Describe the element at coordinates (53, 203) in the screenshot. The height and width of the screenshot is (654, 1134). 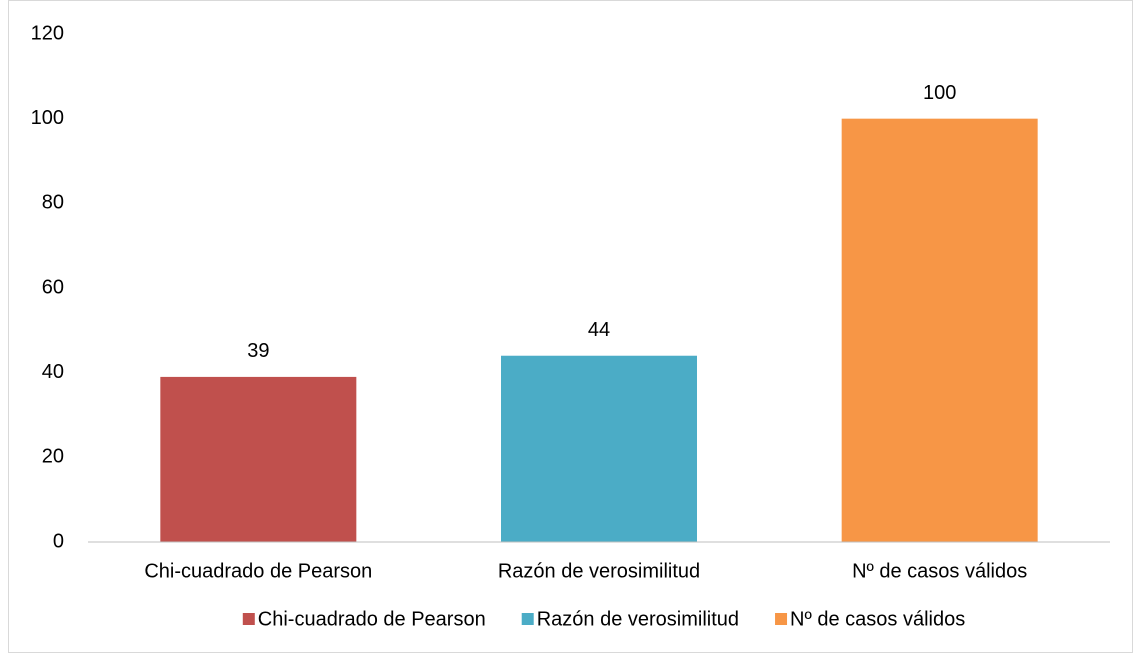
I see `y-tick-label: 80` at that location.